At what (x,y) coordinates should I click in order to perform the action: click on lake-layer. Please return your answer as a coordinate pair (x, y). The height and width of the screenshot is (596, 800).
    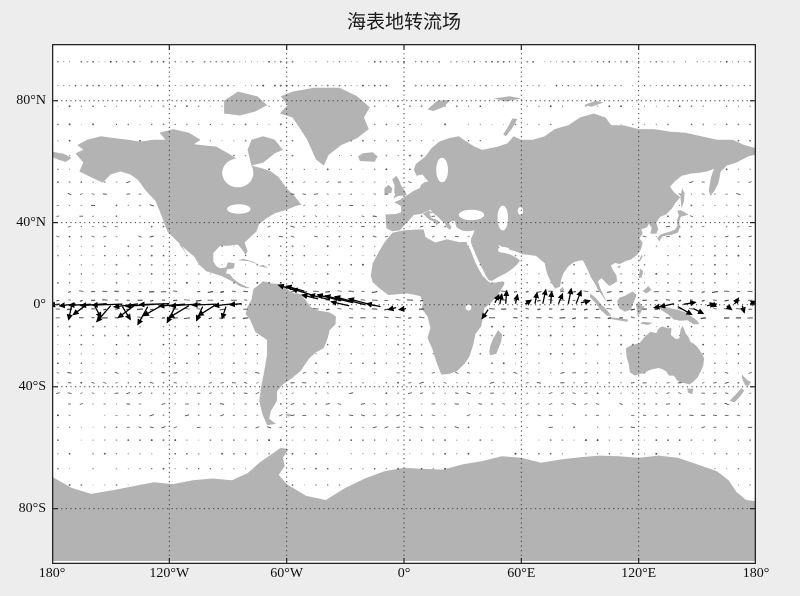
    Looking at the image, I should click on (373, 234).